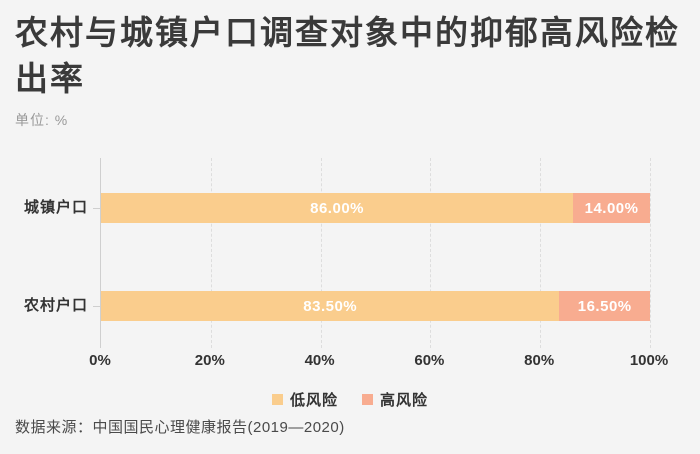 This screenshot has height=454, width=700. I want to click on x-axis-tick-label: 40%, so click(319, 360).